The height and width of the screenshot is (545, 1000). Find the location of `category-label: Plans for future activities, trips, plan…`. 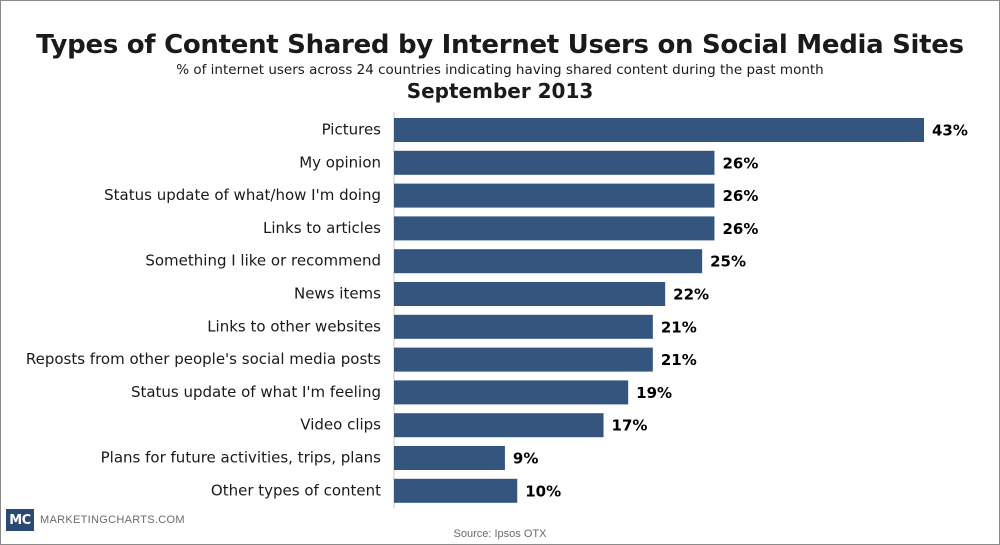

category-label: Plans for future activities, trips, plan… is located at coordinates (241, 458).